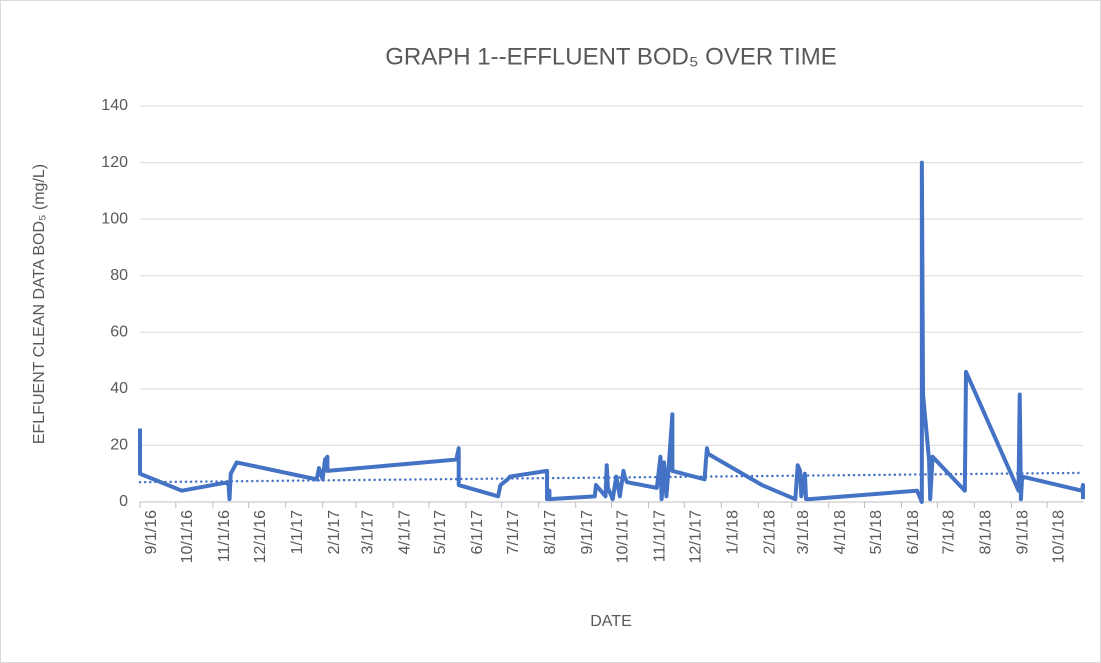  What do you see at coordinates (224, 536) in the screenshot?
I see `x-tick-label: 11/1/16` at bounding box center [224, 536].